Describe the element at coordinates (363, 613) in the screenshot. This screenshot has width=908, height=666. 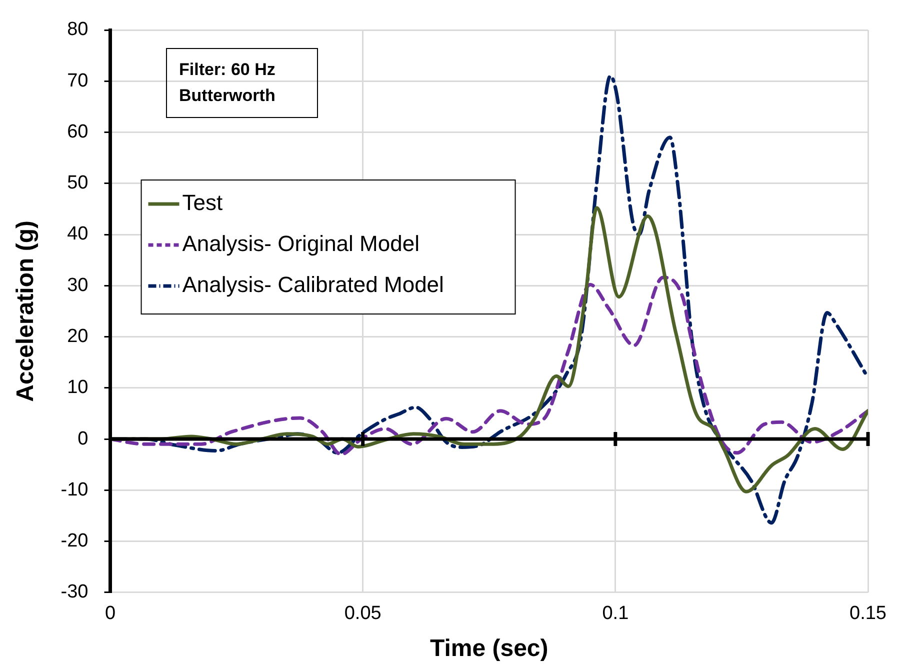
I see `x-tick-label: 0.05` at that location.